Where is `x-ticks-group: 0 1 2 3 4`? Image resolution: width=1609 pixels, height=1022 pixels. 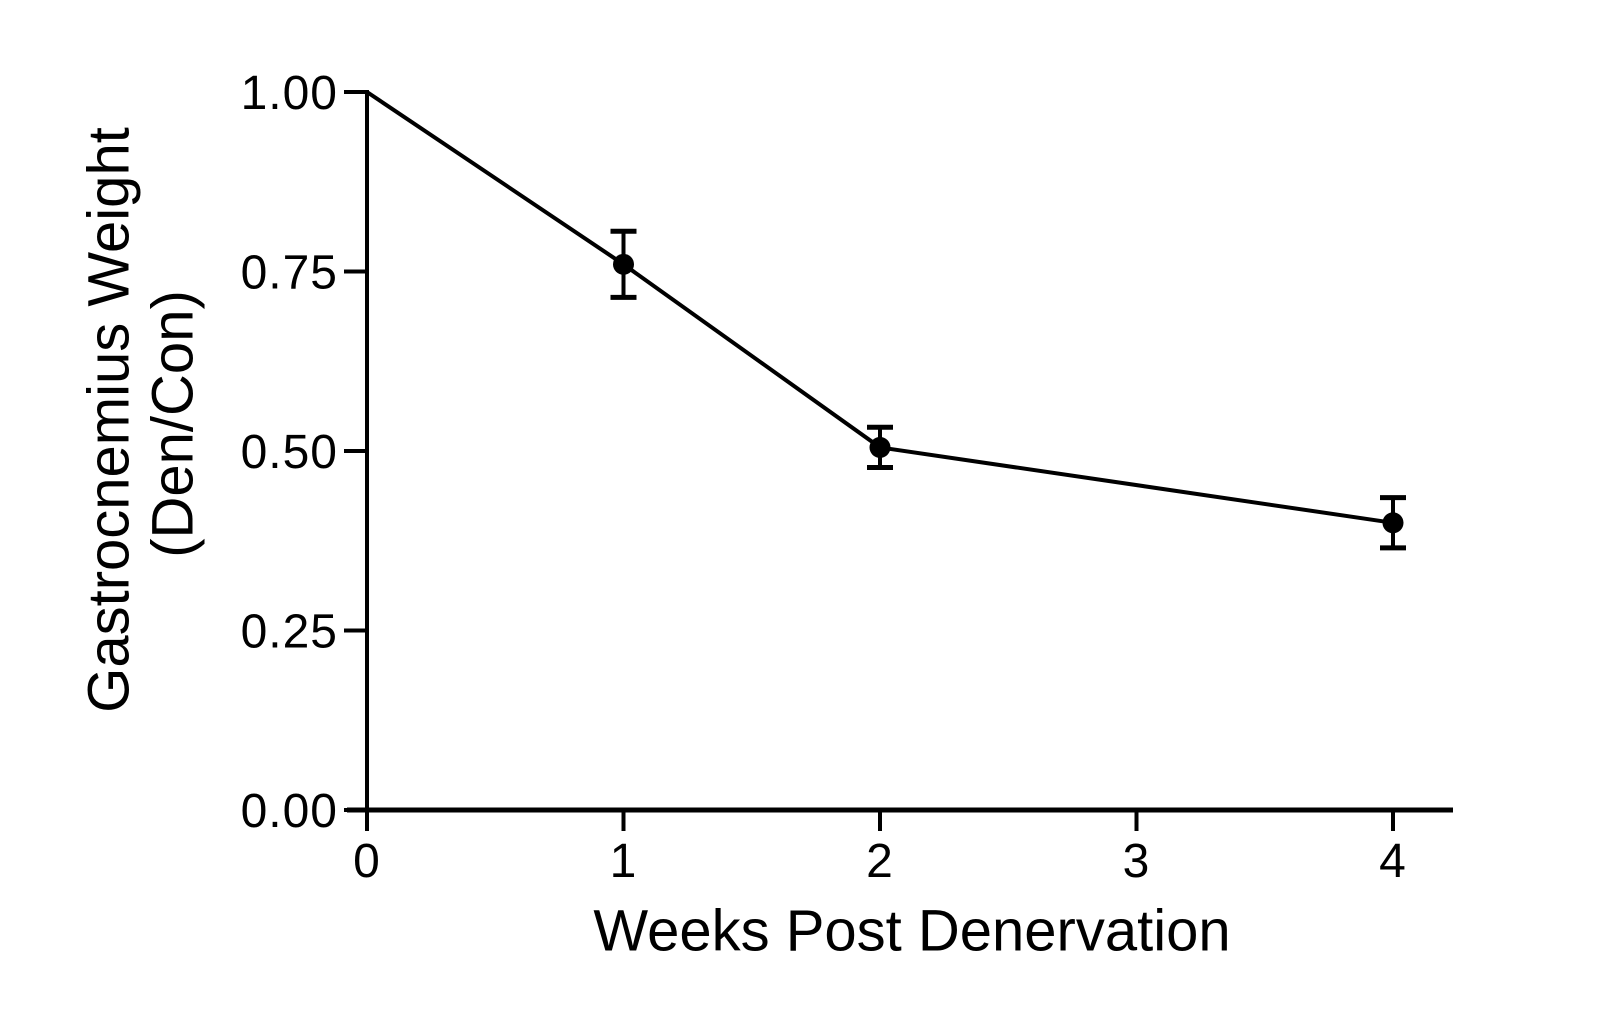
x-ticks-group: 0 1 2 3 4 is located at coordinates (880, 850).